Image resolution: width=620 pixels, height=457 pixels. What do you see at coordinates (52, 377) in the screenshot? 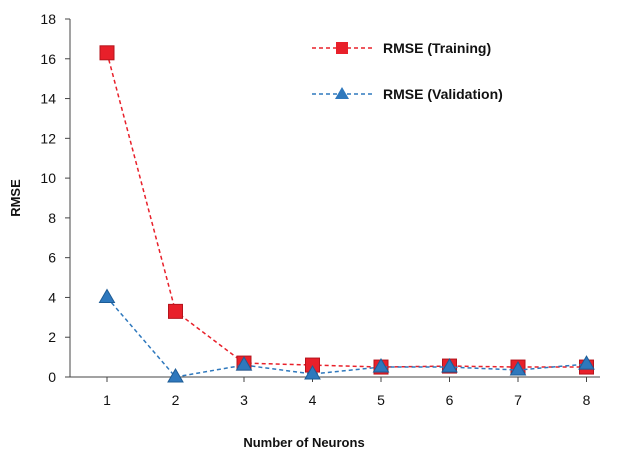
I see `y-tick-label: 0` at bounding box center [52, 377].